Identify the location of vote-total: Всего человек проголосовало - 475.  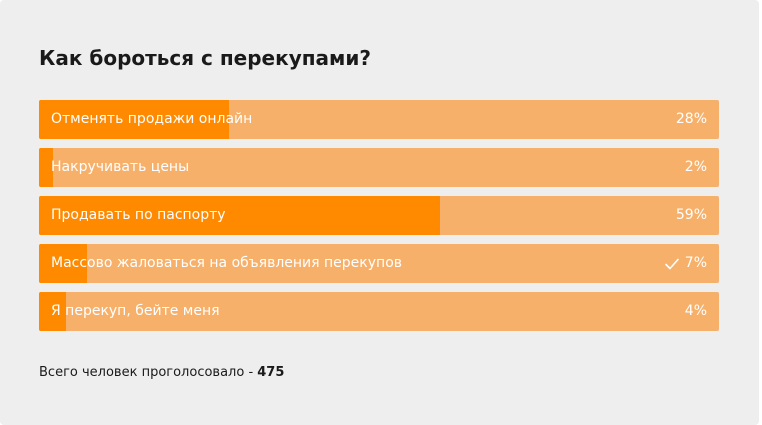
(161, 373).